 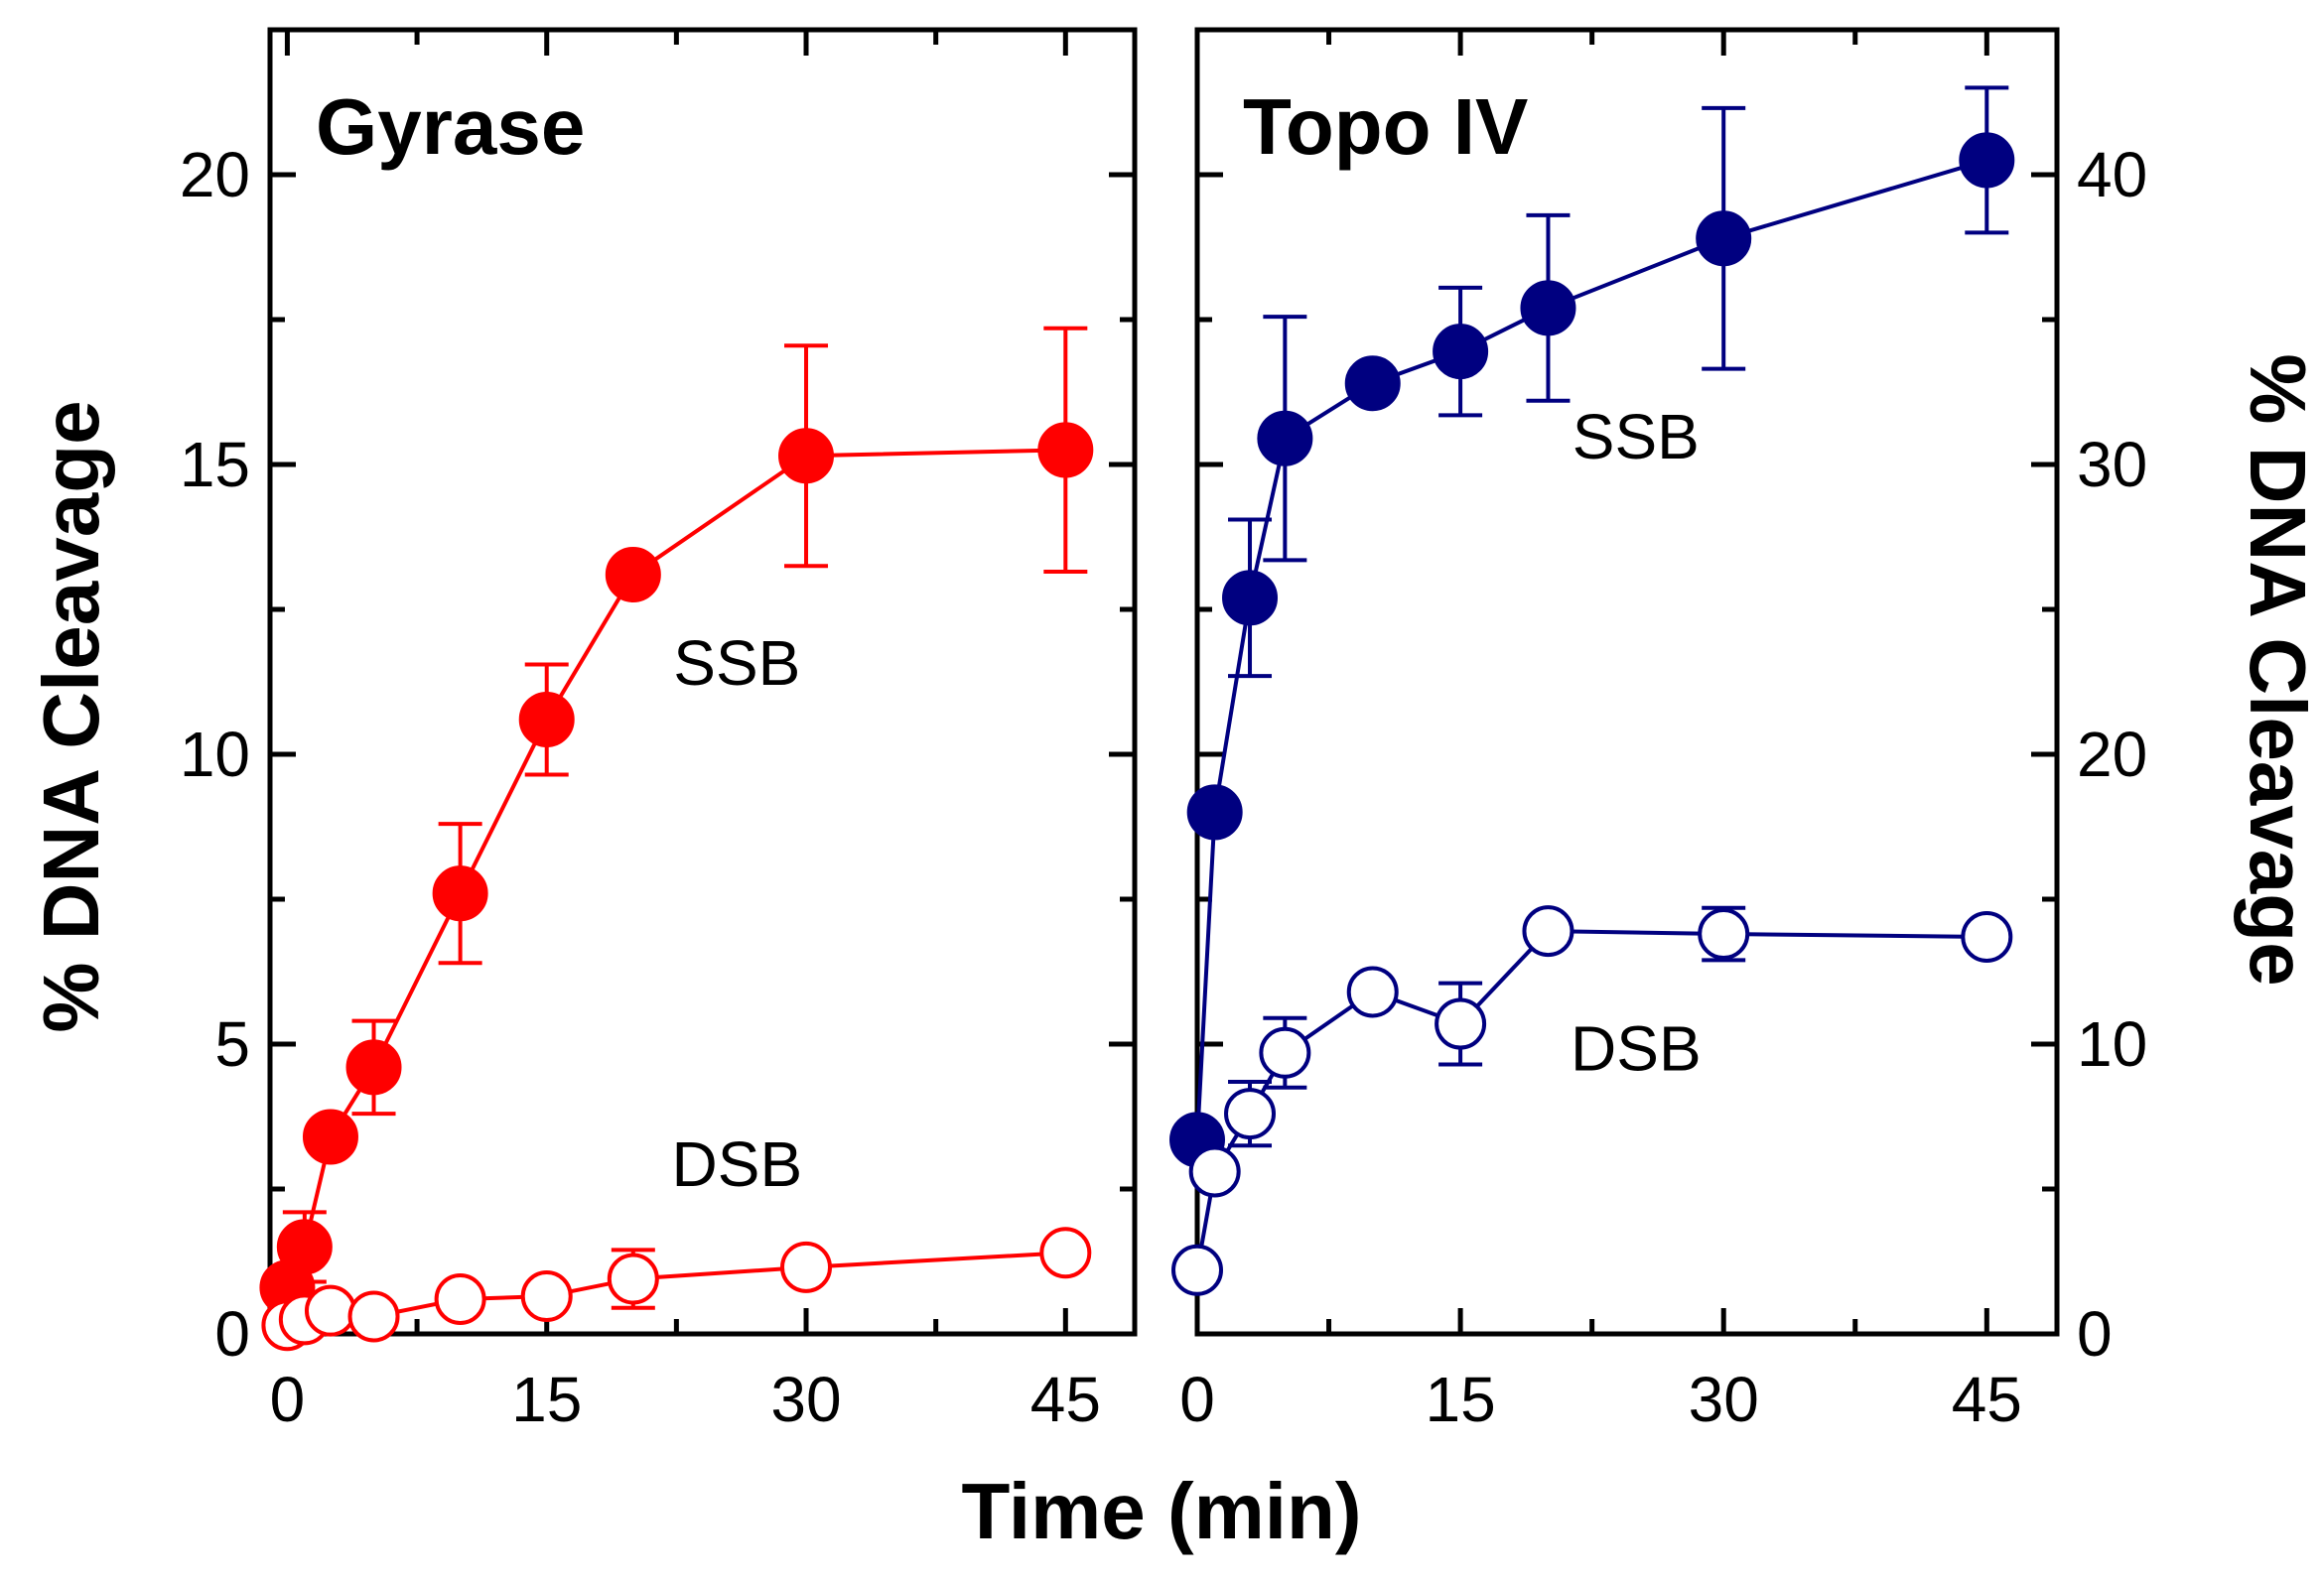 I want to click on panel-title: Gyrase, so click(x=450, y=127).